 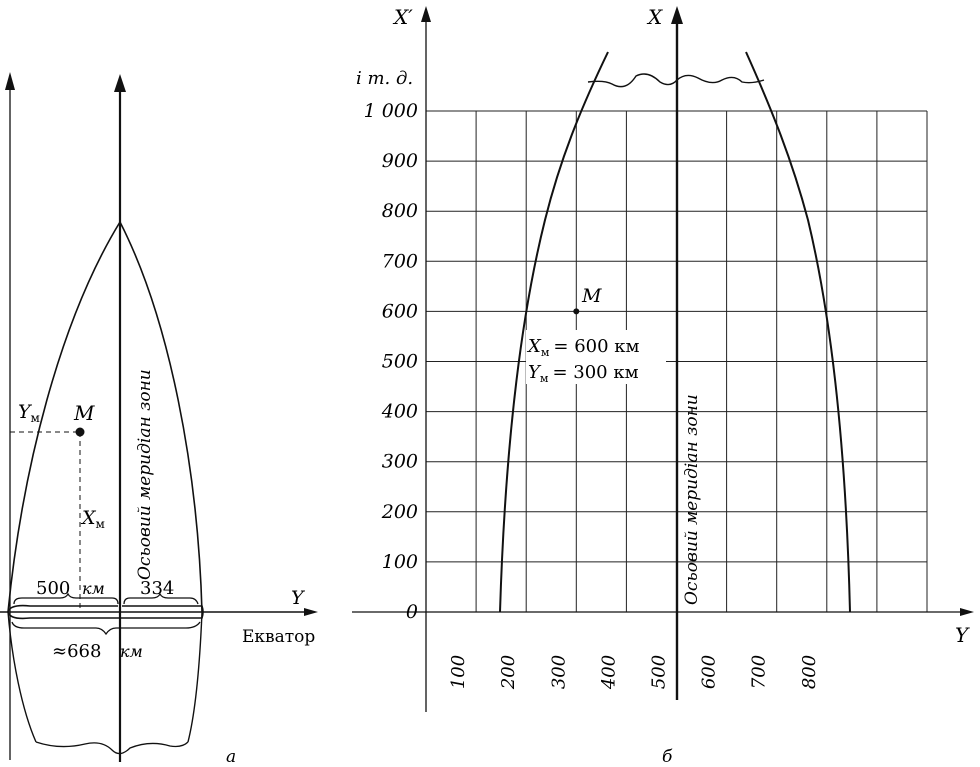 What do you see at coordinates (10, 81) in the screenshot?
I see `left-axis-arrow` at bounding box center [10, 81].